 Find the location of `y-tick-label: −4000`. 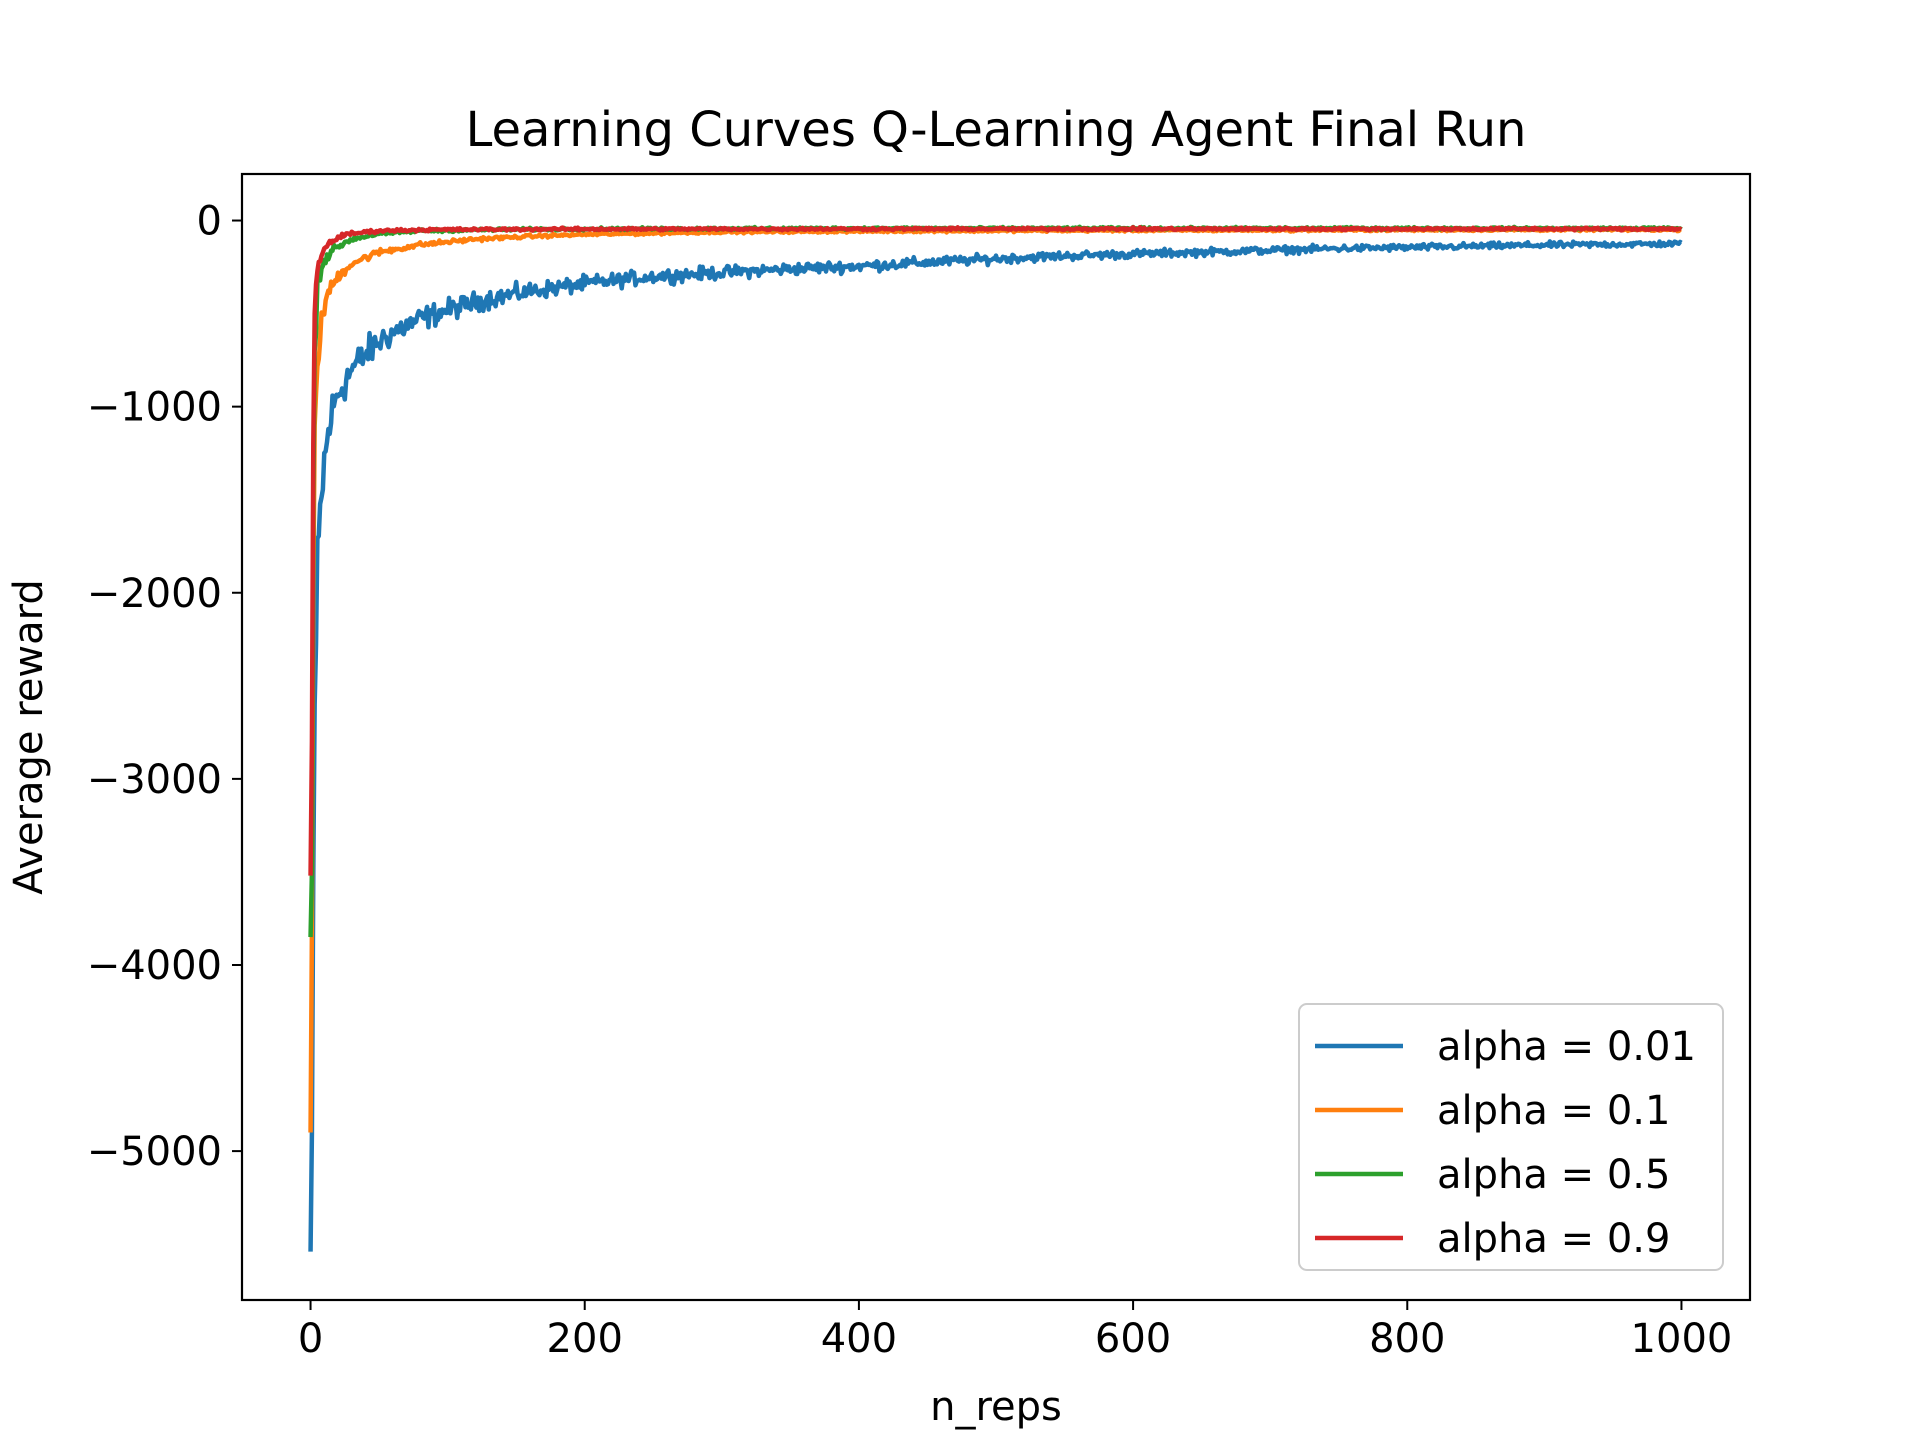

y-tick-label: −4000 is located at coordinates (154, 966).